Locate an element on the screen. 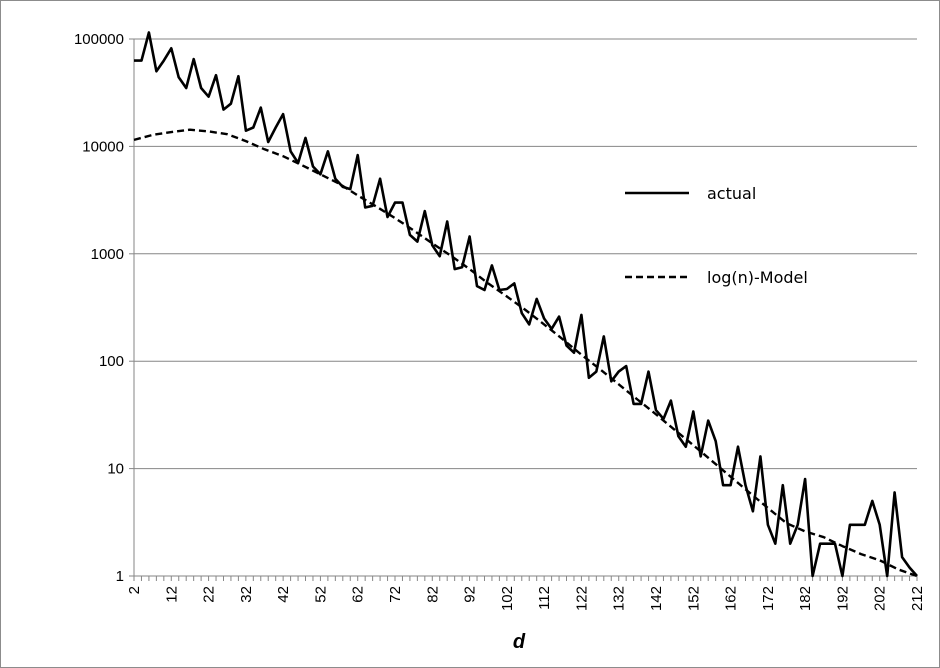 This screenshot has height=668, width=940. x-tick-label: 142 is located at coordinates (656, 598).